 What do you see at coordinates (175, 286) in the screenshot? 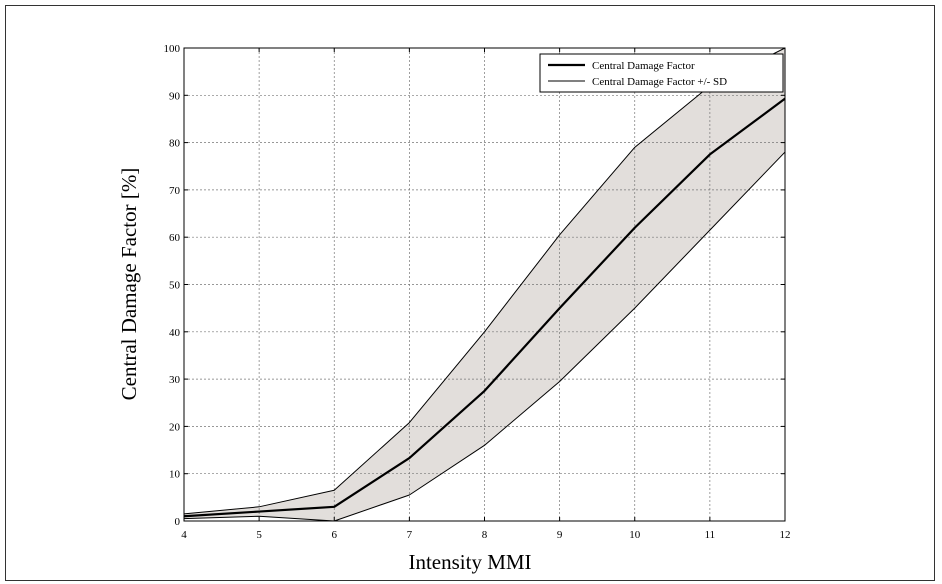
I see `y-tick-label: 50` at bounding box center [175, 286].